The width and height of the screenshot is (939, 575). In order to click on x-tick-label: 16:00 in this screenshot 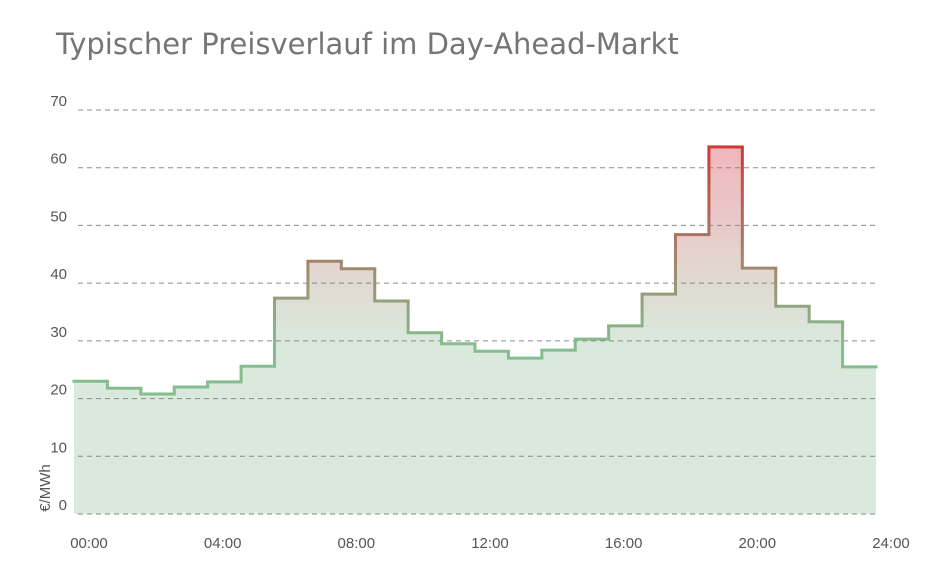, I will do `click(624, 543)`.